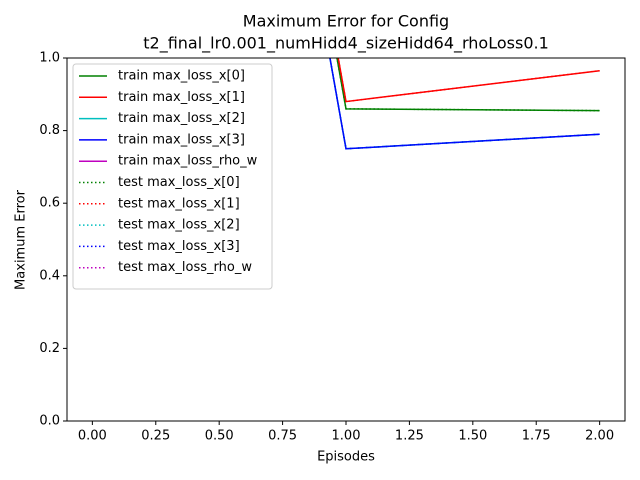 This screenshot has height=480, width=640. I want to click on legend-label: test max_loss_rho_w, so click(185, 267).